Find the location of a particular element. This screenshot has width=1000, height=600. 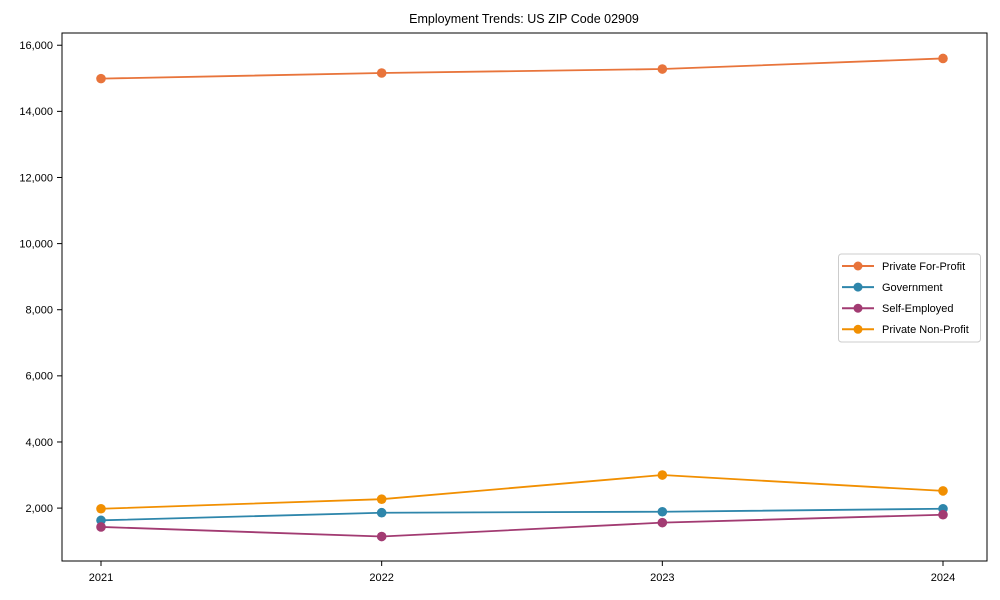

legend-marker-government is located at coordinates (858, 287).